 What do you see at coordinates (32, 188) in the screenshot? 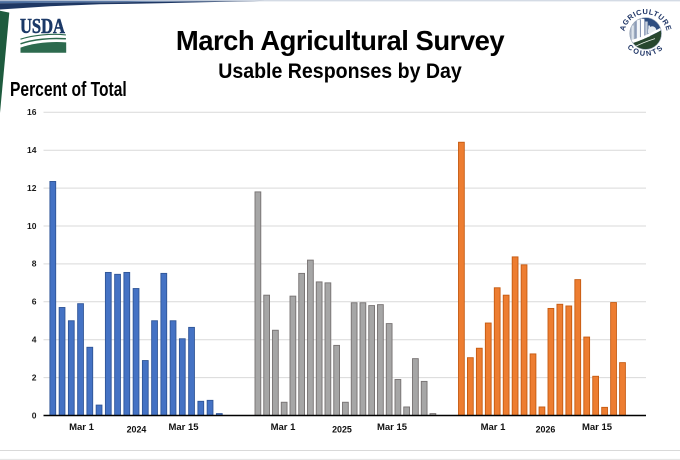
I see `svg-text: 12` at bounding box center [32, 188].